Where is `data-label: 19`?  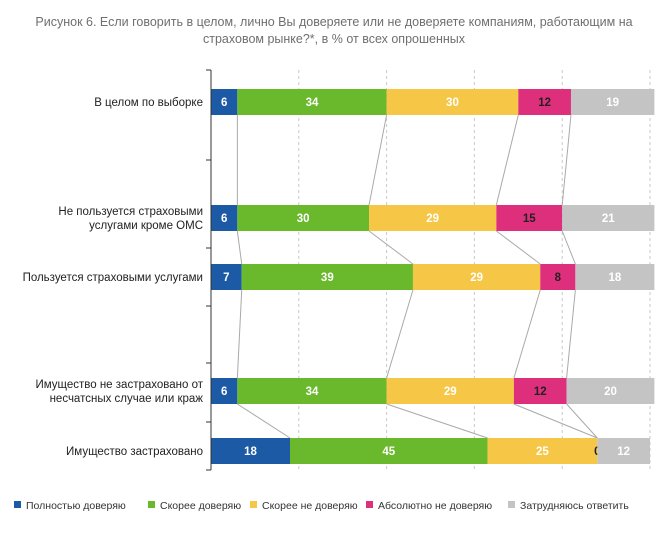 data-label: 19 is located at coordinates (612, 103).